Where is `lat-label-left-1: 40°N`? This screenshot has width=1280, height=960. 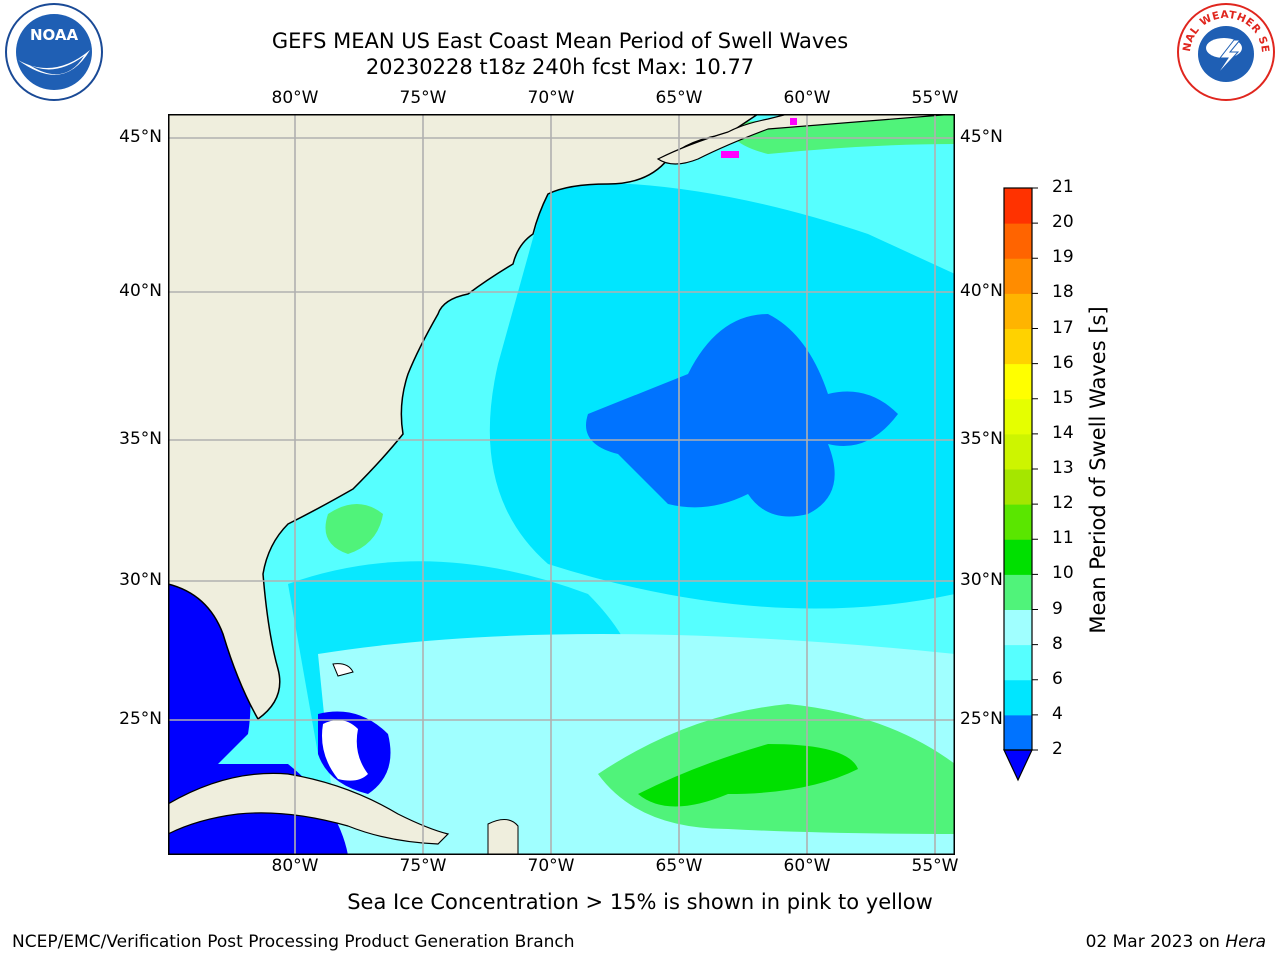
lat-label-left-1: 40°N is located at coordinates (140, 291).